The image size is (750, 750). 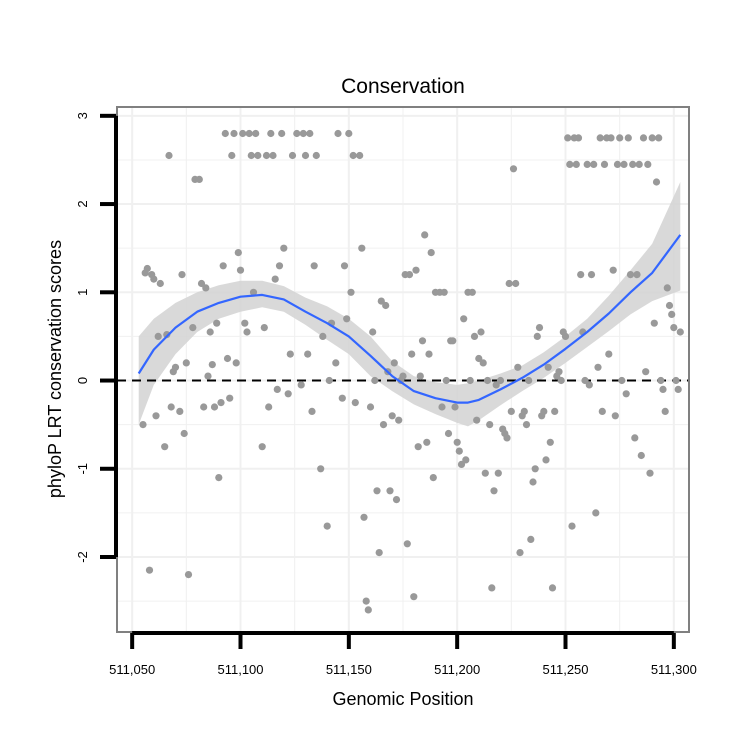 What do you see at coordinates (82, 115) in the screenshot?
I see `y-tick-label: 3` at bounding box center [82, 115].